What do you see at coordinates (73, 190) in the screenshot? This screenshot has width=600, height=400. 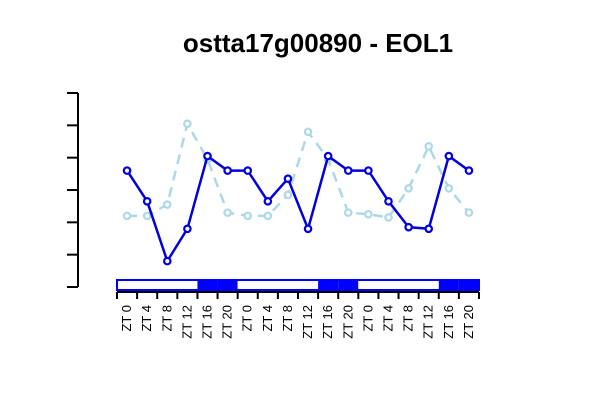 I see `y-axis` at bounding box center [73, 190].